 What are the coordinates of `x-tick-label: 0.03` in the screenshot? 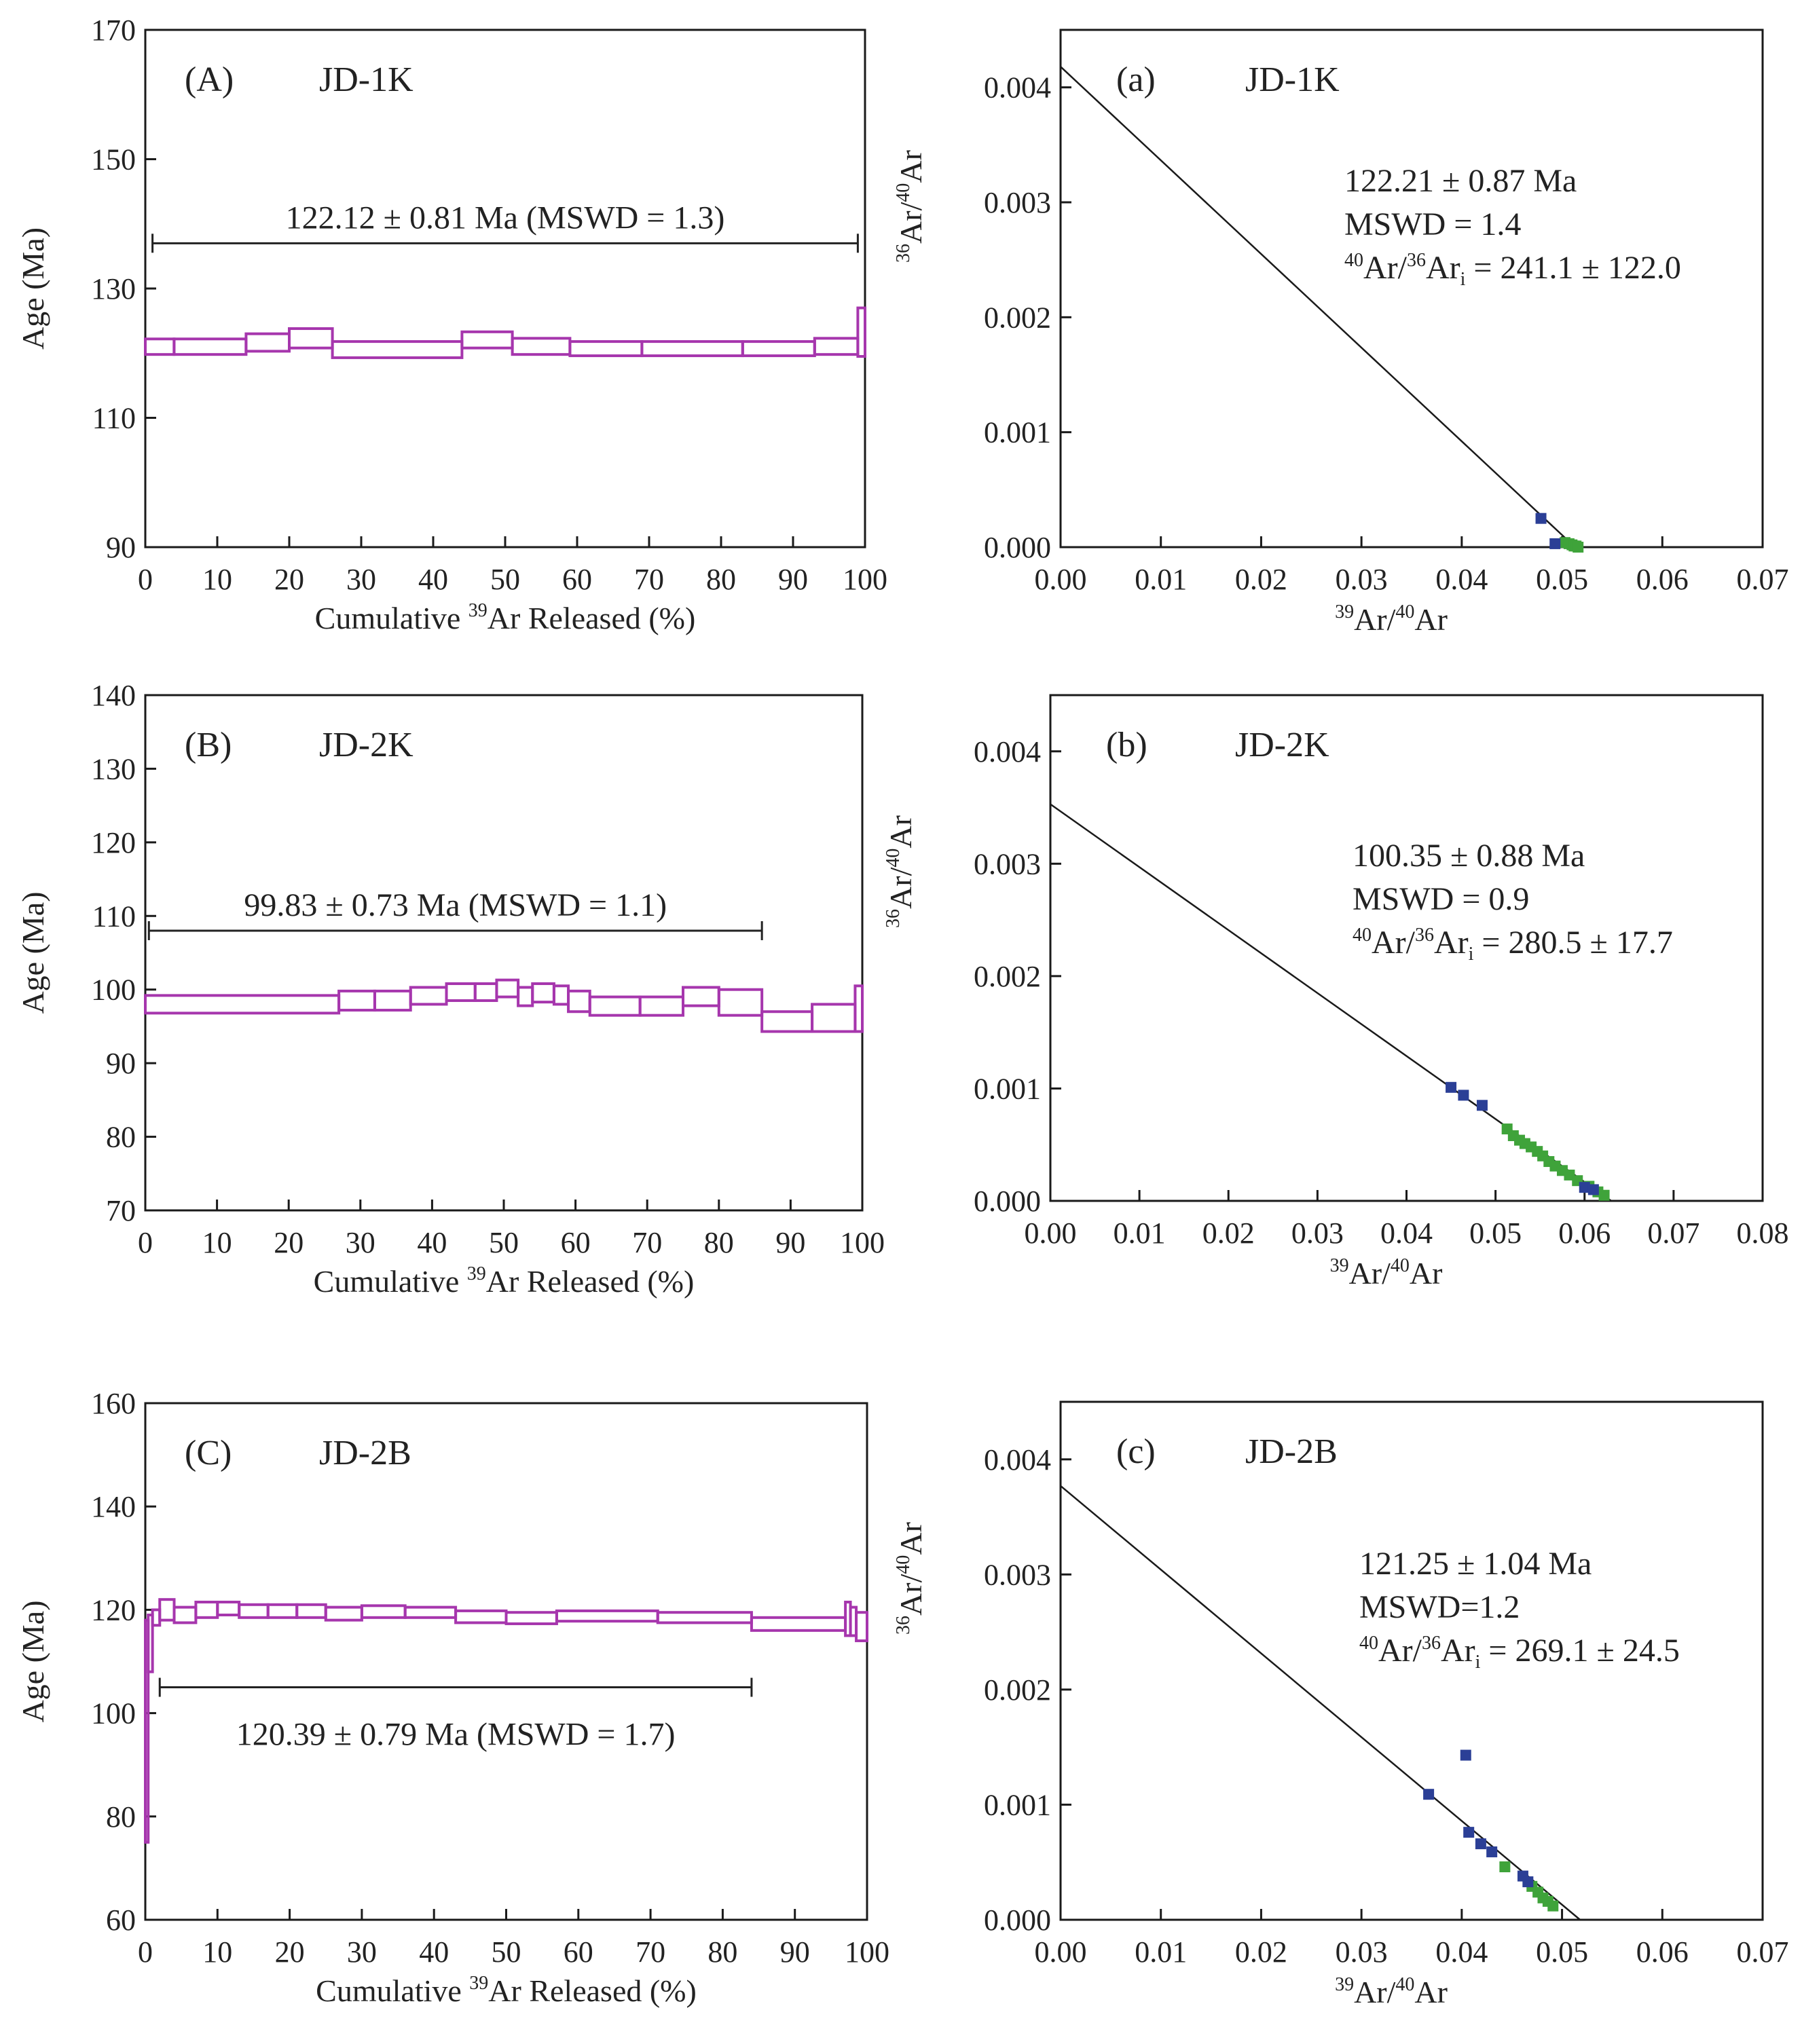 It's located at (1317, 1233).